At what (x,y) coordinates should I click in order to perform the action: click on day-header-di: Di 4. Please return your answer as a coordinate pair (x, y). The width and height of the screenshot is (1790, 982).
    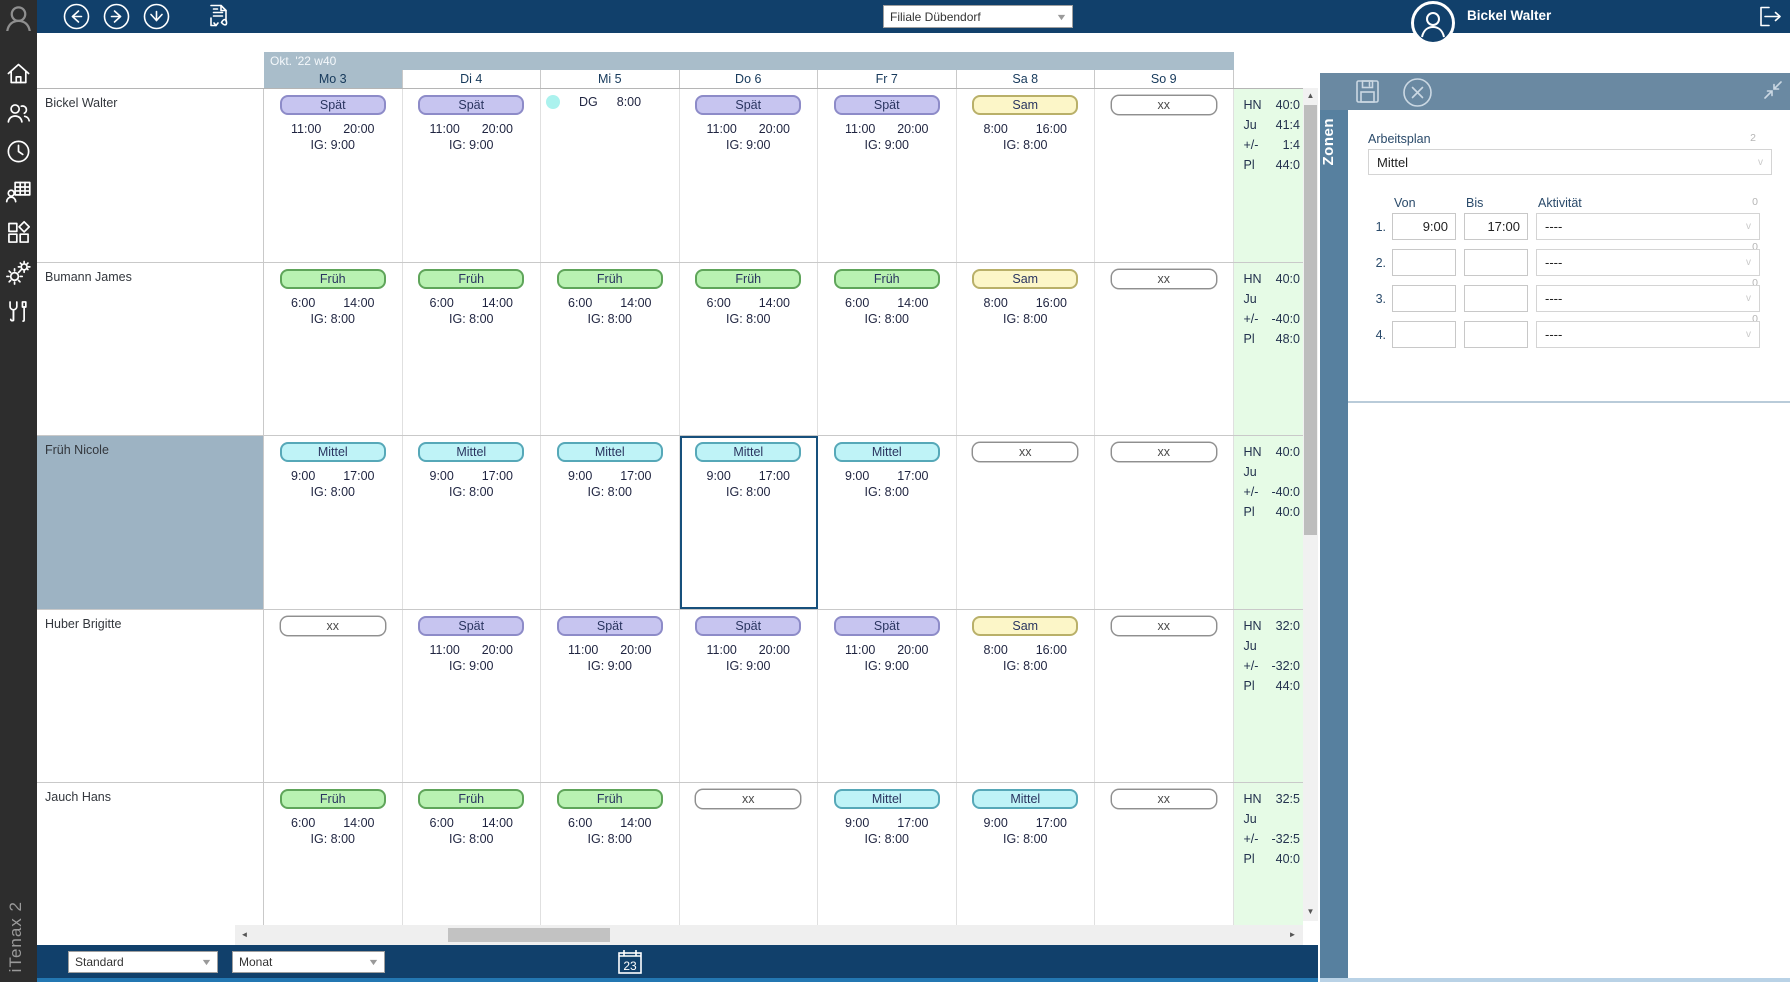
    Looking at the image, I should click on (472, 79).